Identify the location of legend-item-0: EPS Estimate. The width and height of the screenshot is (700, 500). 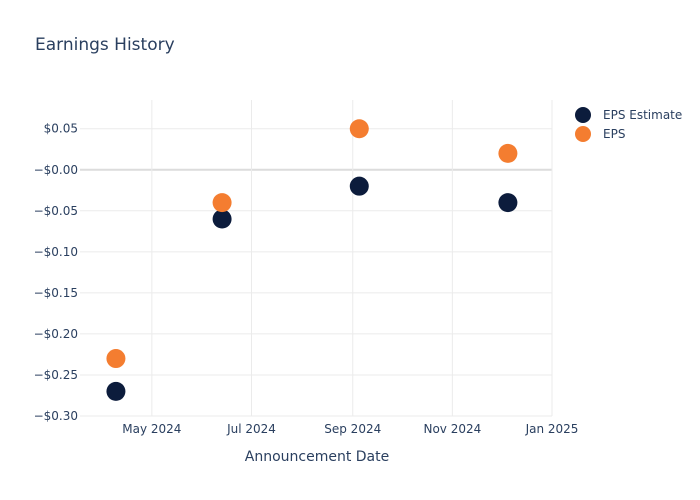
(628, 115).